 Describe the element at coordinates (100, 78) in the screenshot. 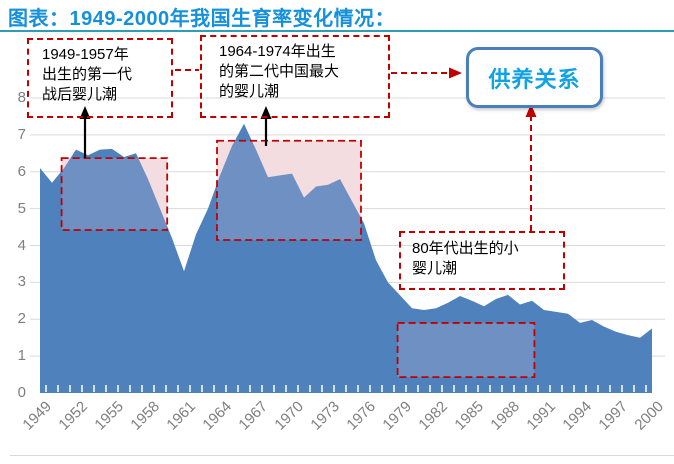

I see `callout-first-baby-boom: 1949-1957年 出生的第一代 战后婴儿潮` at that location.